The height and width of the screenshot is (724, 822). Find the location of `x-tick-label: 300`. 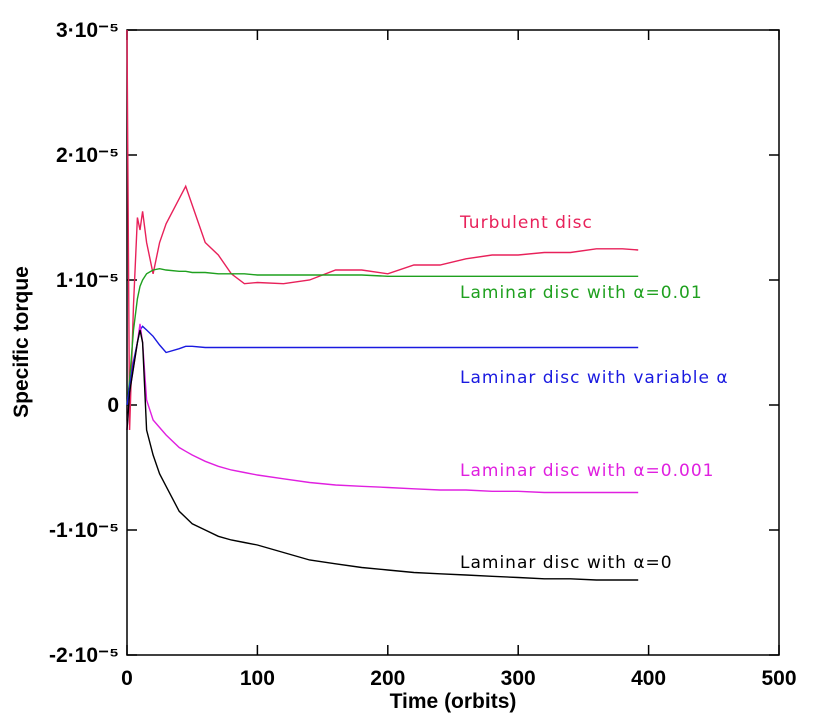

x-tick-label: 300 is located at coordinates (518, 678).